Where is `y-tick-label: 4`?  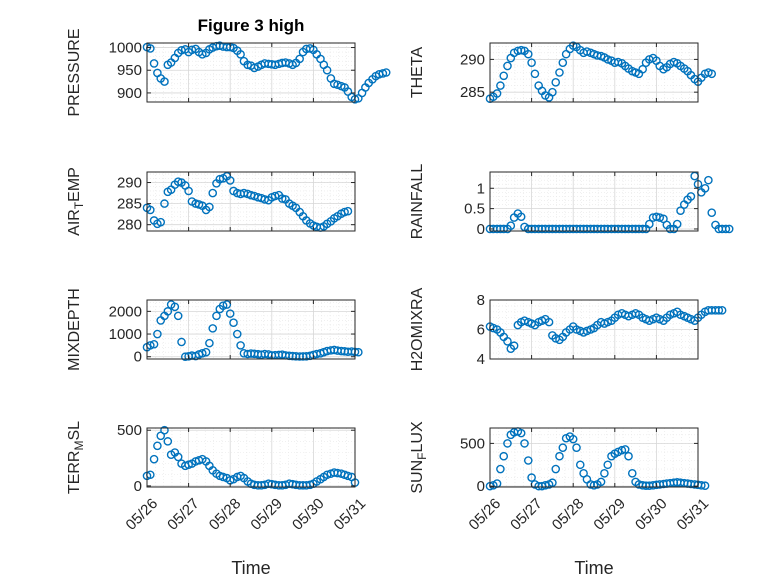
y-tick-label: 4 is located at coordinates (481, 359).